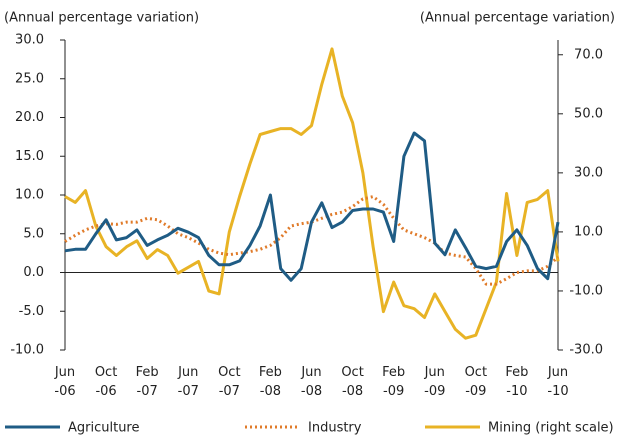 The width and height of the screenshot is (619, 440). Describe the element at coordinates (29, 195) in the screenshot. I see `y-tick-label: 10.0` at that location.